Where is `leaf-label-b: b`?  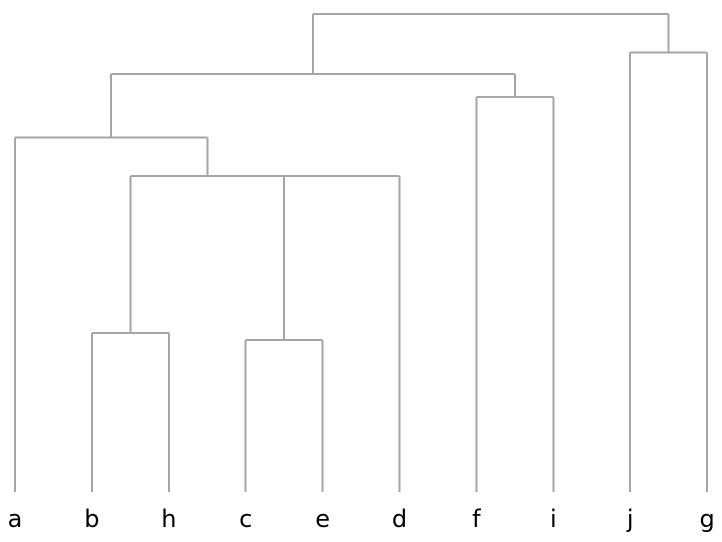 leaf-label-b: b is located at coordinates (91, 519).